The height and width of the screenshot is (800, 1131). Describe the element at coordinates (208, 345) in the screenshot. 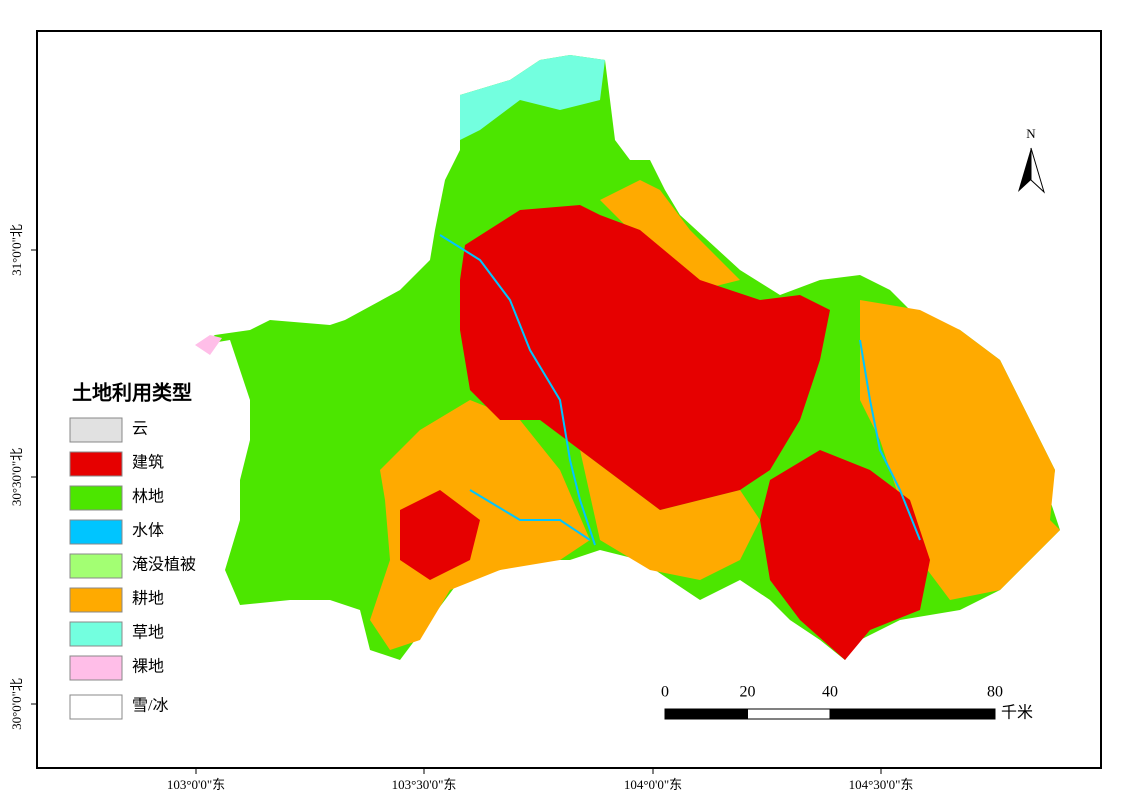

I see `bare-region` at that location.